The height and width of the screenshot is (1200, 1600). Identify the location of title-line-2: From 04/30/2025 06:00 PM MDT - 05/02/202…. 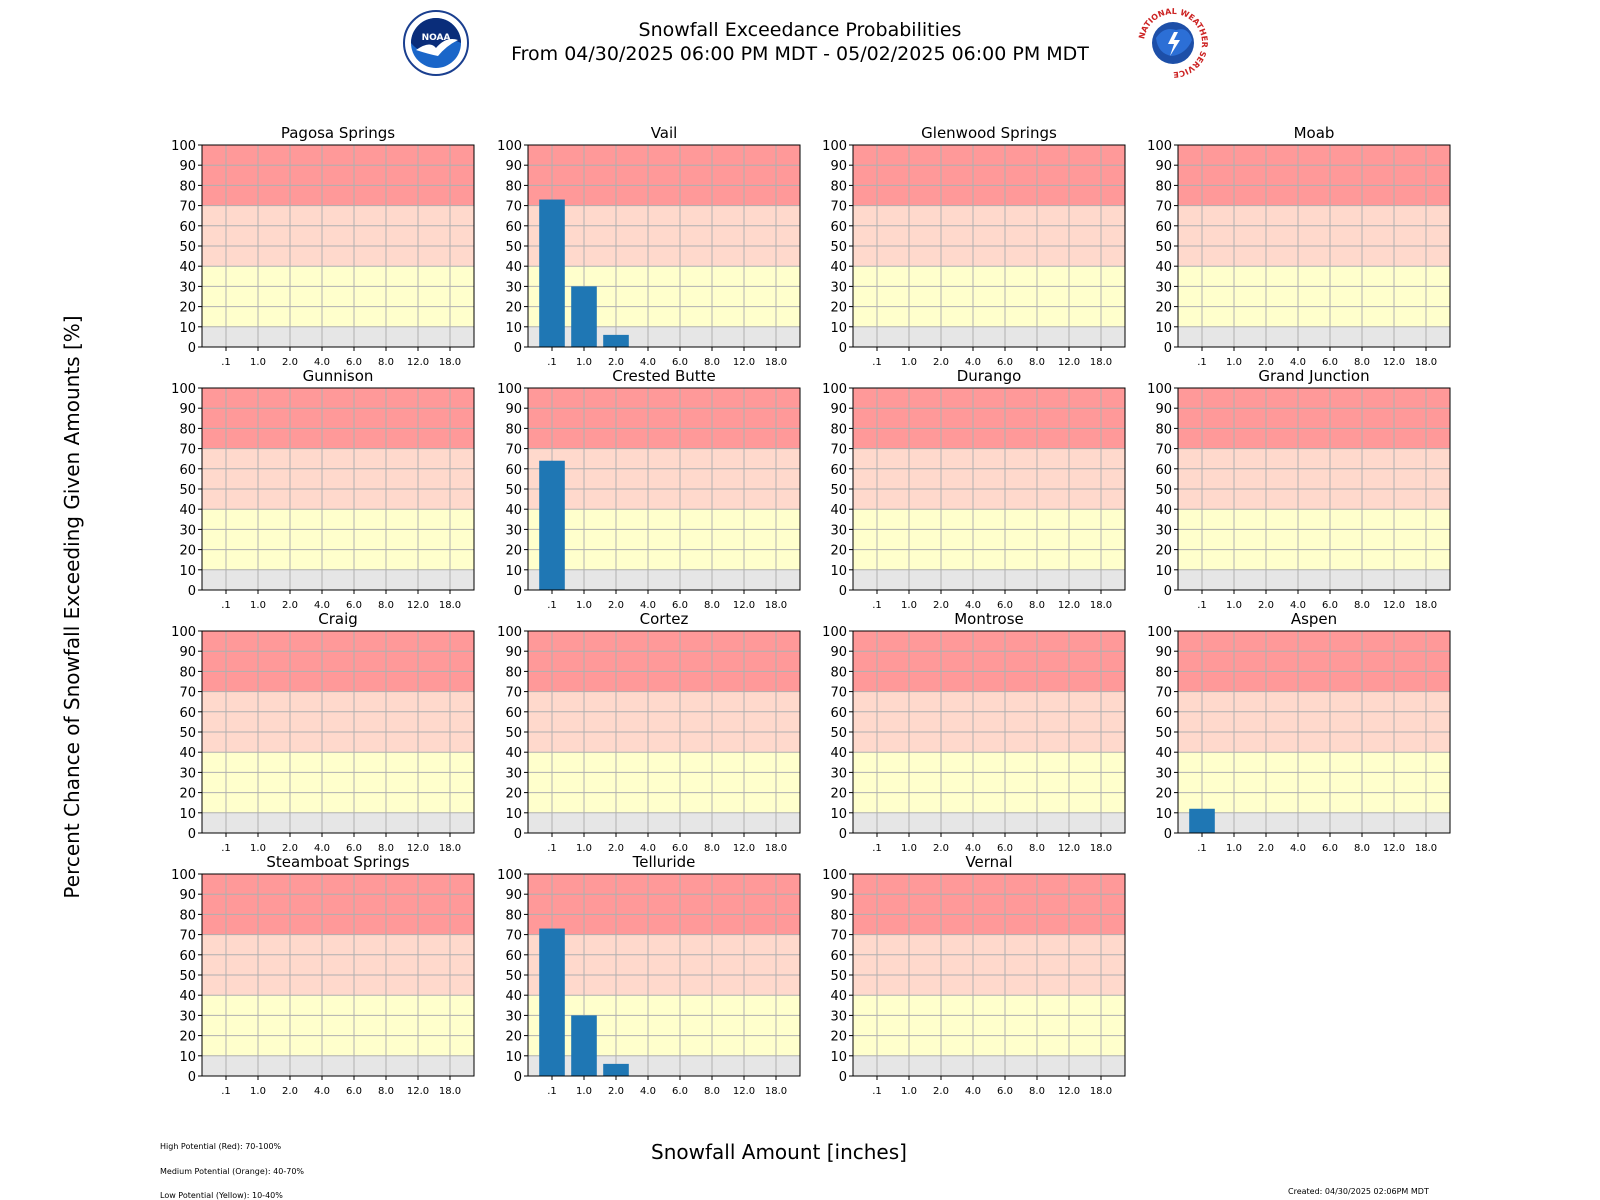
(800, 54).